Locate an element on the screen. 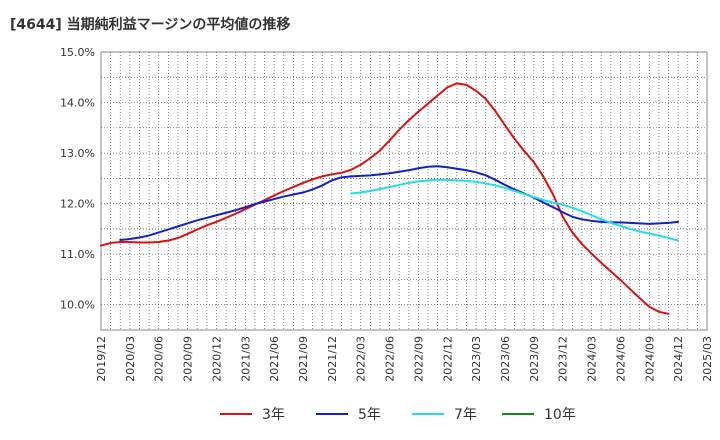 This screenshot has width=720, height=440. x-tick-label: 2022/03 is located at coordinates (361, 359).